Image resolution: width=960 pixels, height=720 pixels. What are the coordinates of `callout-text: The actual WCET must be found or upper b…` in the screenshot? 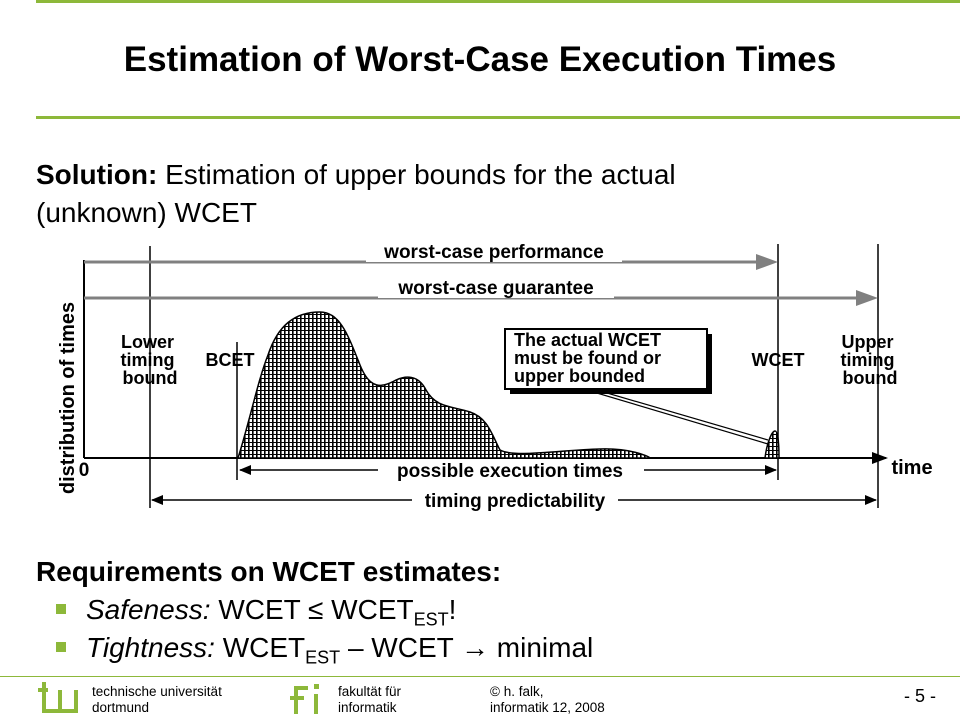 It's located at (590, 358).